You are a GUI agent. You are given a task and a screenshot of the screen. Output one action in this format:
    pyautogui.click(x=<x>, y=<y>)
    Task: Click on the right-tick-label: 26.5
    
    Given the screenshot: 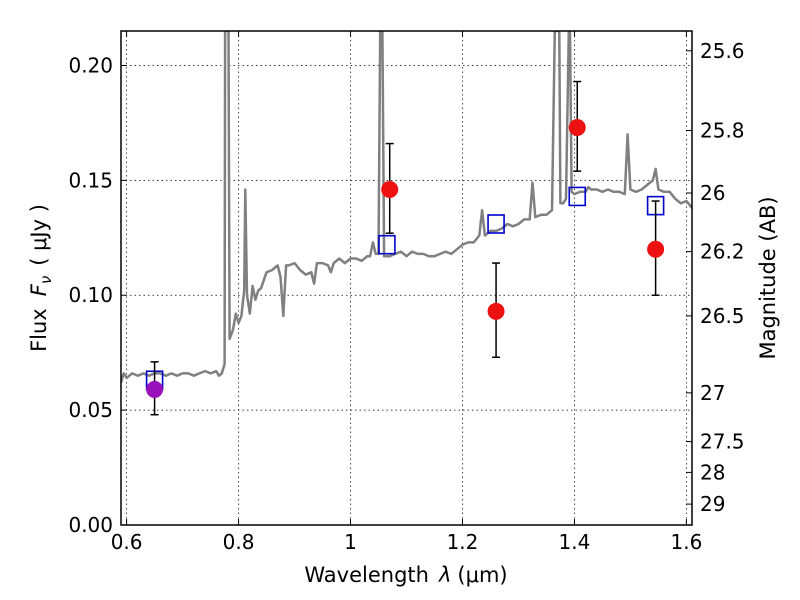 What is the action you would take?
    pyautogui.click(x=722, y=316)
    